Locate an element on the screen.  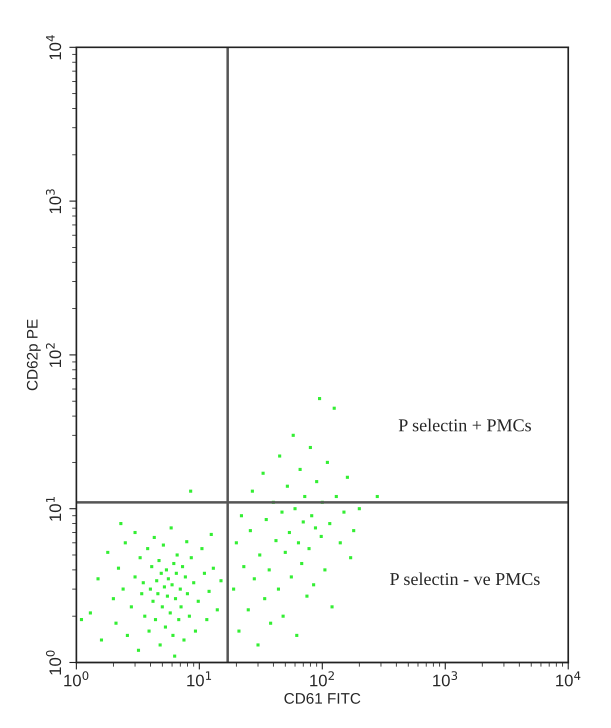
y-tick-label: 10$^{2}$ is located at coordinates (54, 355).